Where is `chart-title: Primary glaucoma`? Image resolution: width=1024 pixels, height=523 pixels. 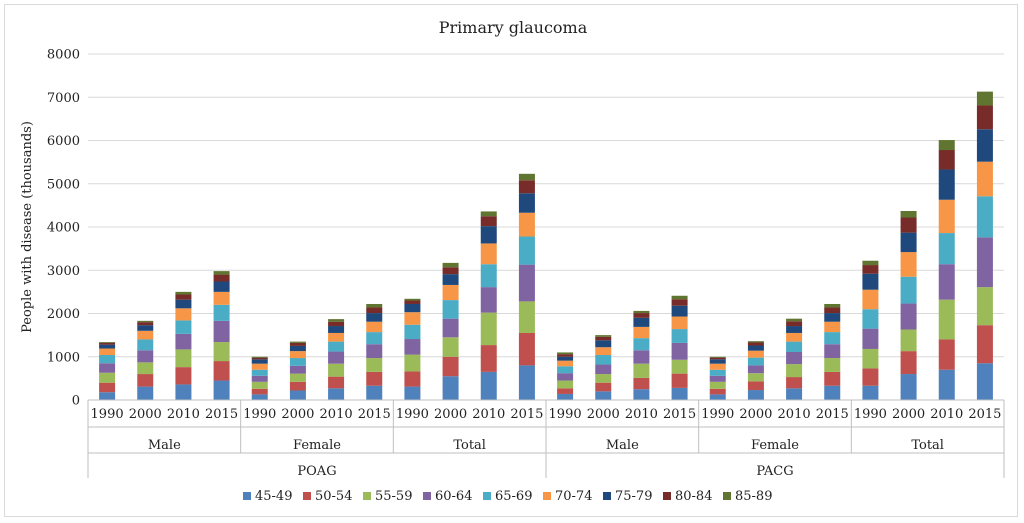 chart-title: Primary glaucoma is located at coordinates (513, 27).